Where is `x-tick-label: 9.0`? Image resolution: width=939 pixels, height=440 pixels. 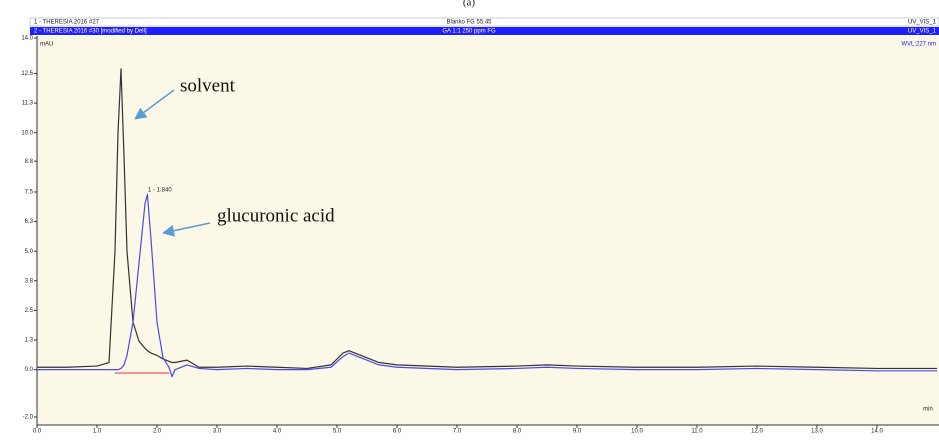 x-tick-label: 9.0 is located at coordinates (577, 432).